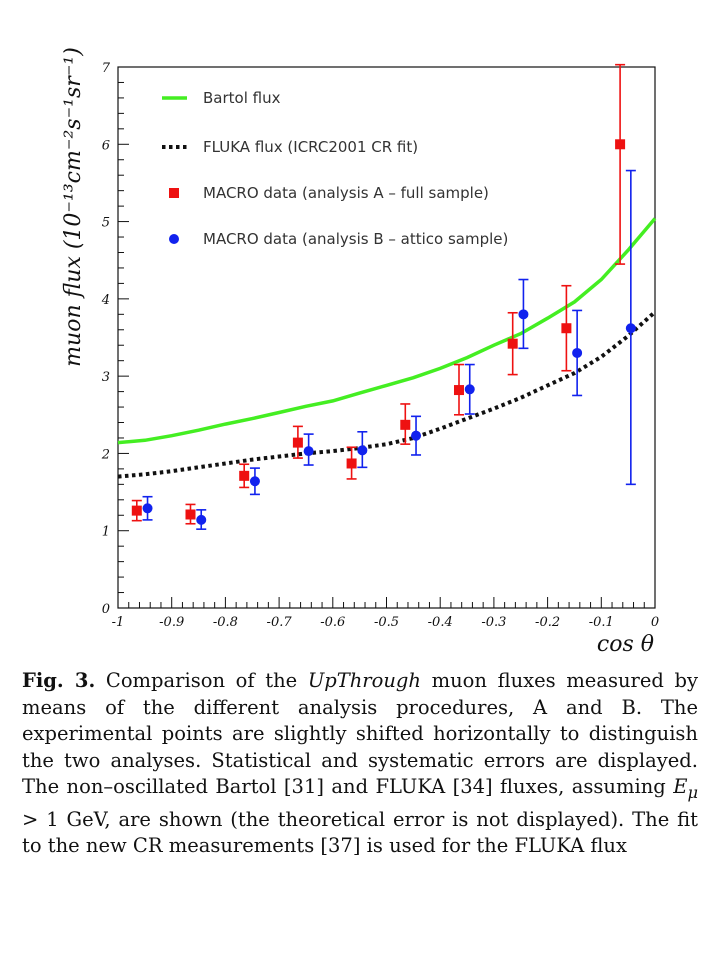 This screenshot has height=960, width=720. I want to click on x-tick-label: -0.3, so click(493, 622).